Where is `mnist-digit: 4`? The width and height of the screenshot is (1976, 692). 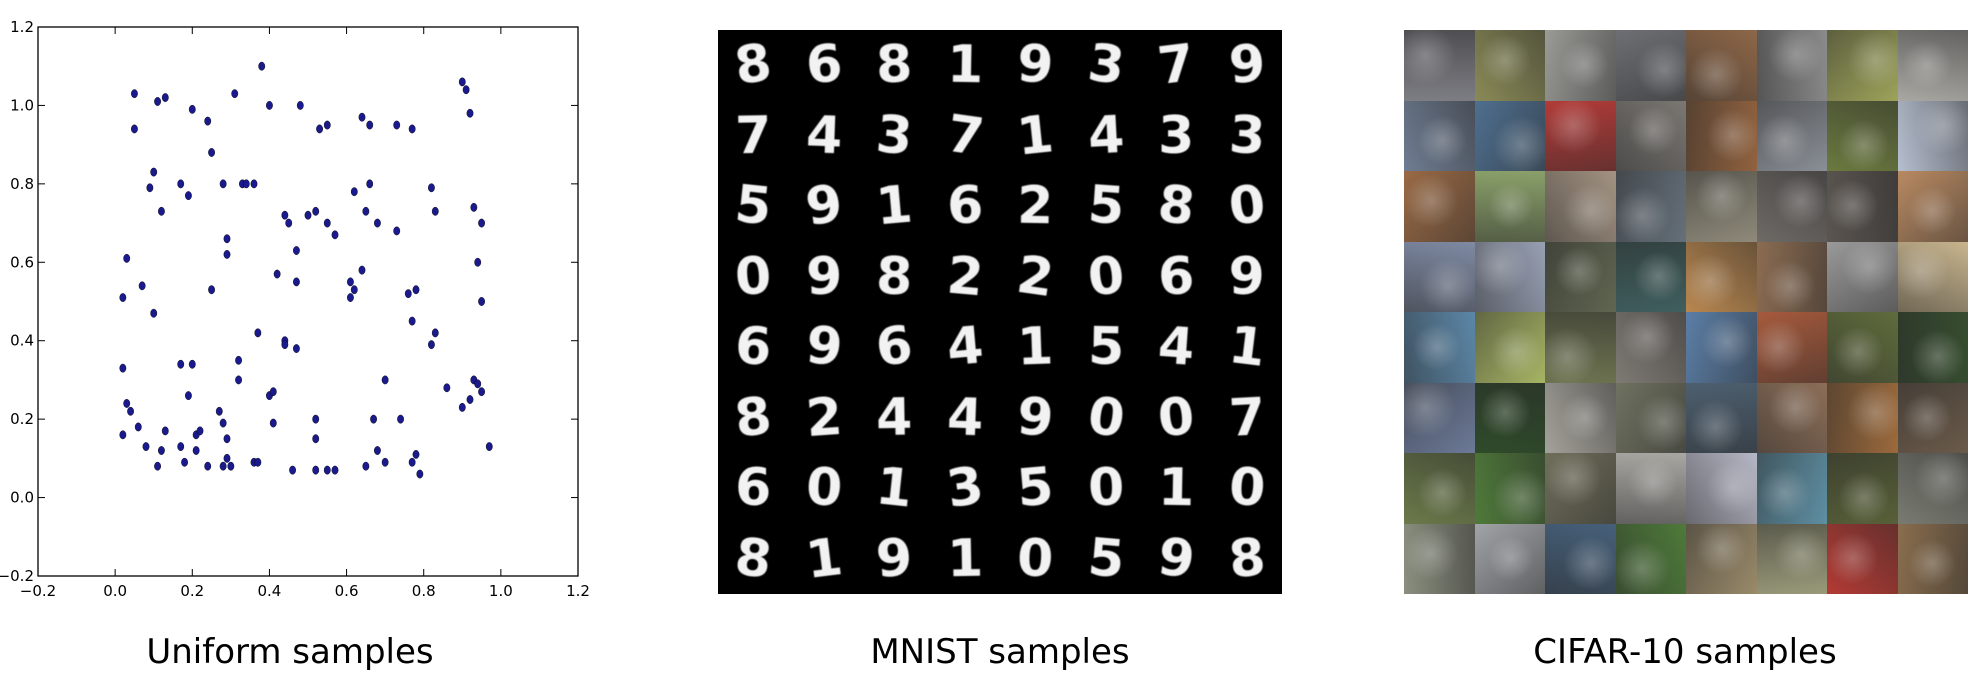 mnist-digit: 4 is located at coordinates (965, 347).